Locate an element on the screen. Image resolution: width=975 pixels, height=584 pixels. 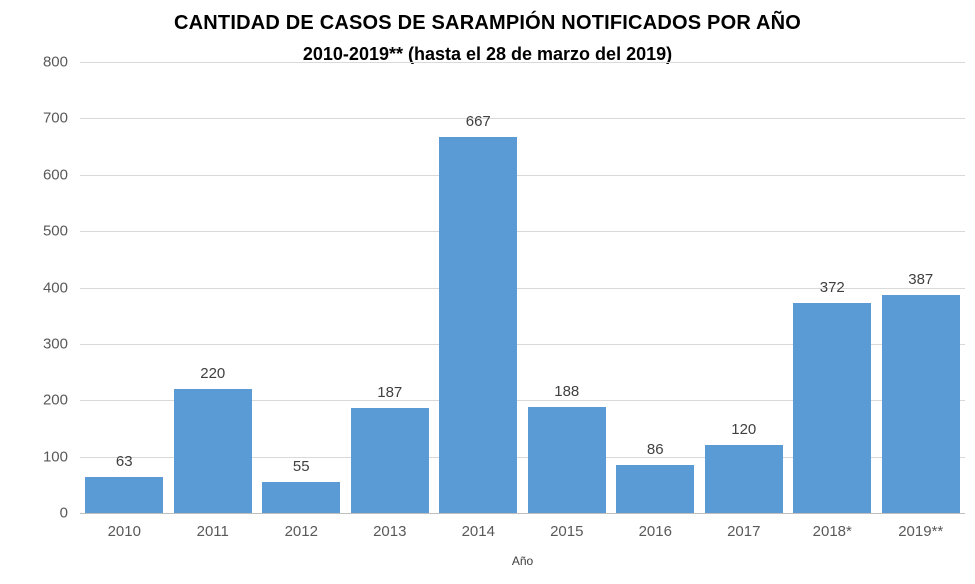
bar-2010 is located at coordinates (124, 495).